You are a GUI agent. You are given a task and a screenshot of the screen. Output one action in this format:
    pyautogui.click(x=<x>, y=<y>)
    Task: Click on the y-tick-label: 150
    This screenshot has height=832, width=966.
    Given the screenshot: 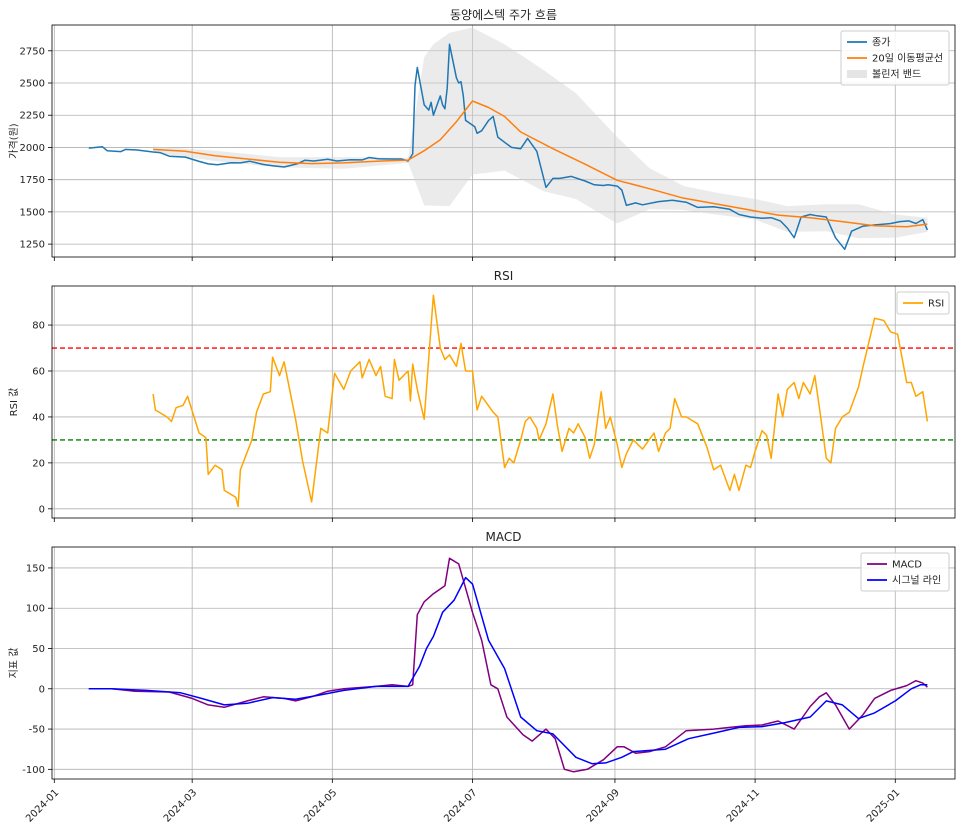 What is the action you would take?
    pyautogui.click(x=35, y=568)
    